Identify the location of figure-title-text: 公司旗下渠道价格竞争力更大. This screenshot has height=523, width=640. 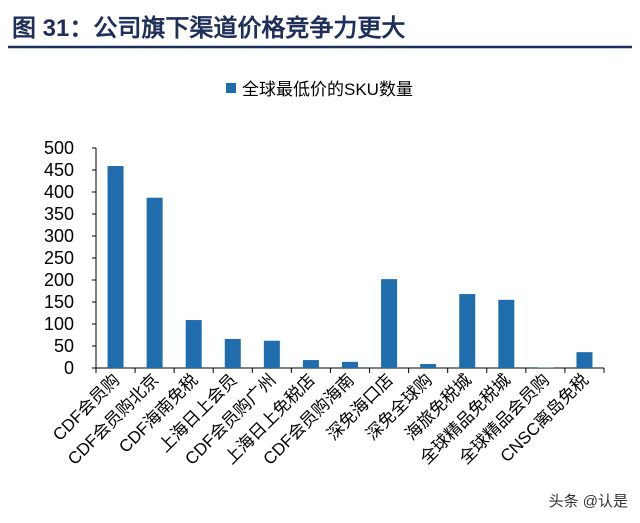
(249, 28).